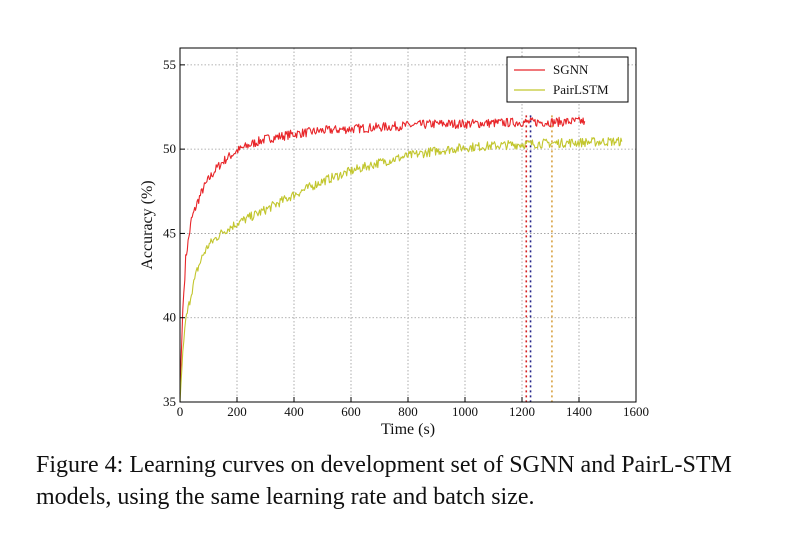  Describe the element at coordinates (465, 411) in the screenshot. I see `x-tick-label: 1000` at that location.